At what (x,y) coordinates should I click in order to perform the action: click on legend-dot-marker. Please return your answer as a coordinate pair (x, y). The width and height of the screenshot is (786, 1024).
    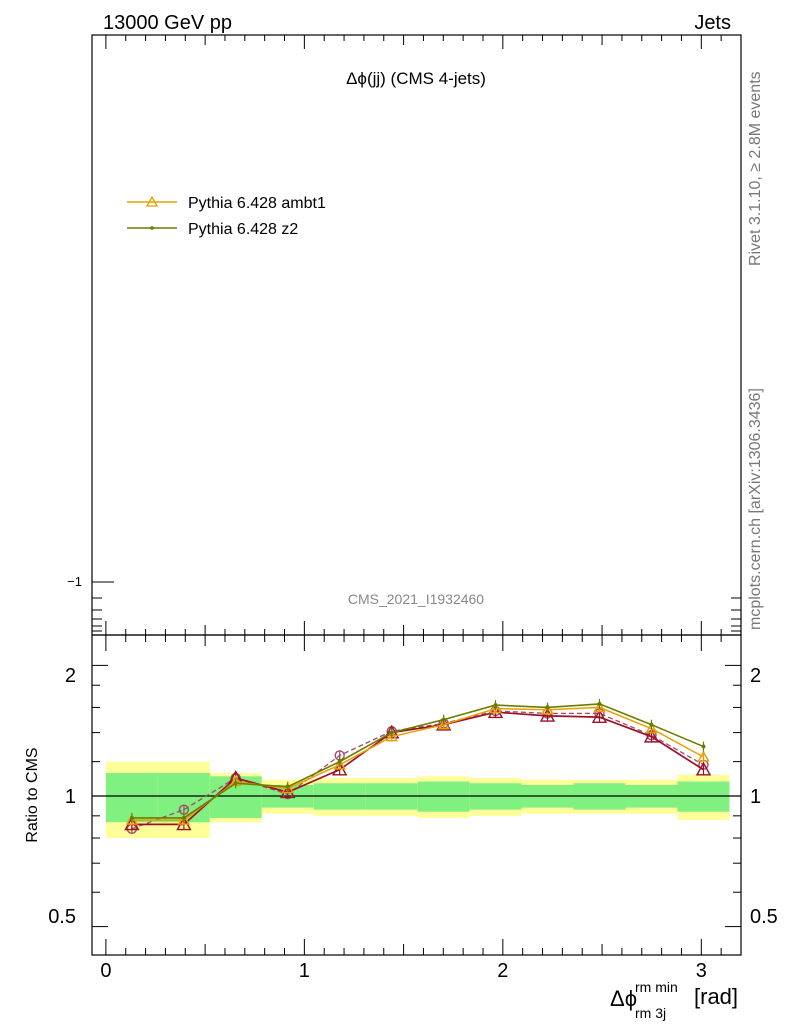
    Looking at the image, I should click on (152, 228).